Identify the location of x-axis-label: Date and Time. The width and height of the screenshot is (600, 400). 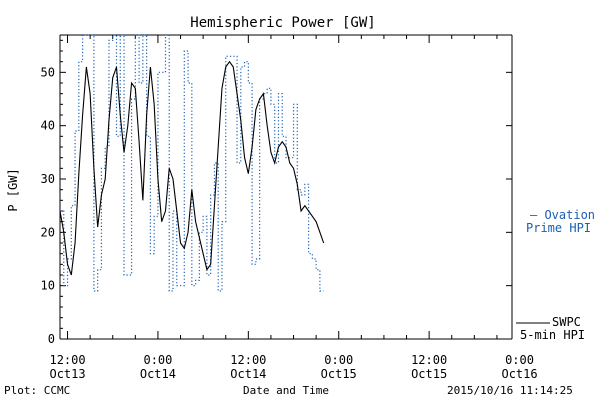
(286, 390).